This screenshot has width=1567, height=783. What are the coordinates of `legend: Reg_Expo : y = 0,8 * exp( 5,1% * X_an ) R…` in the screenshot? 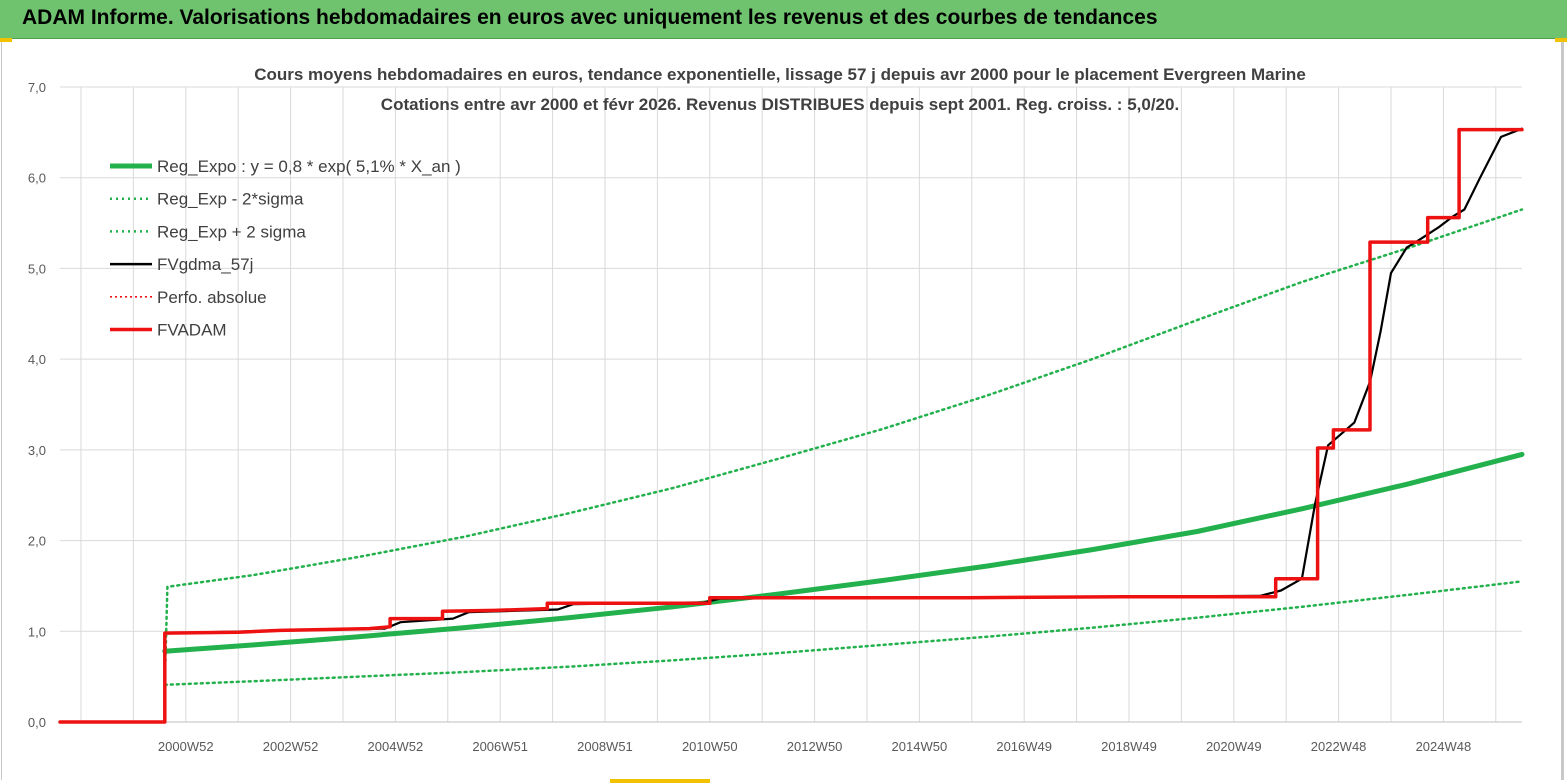 It's located at (285, 248).